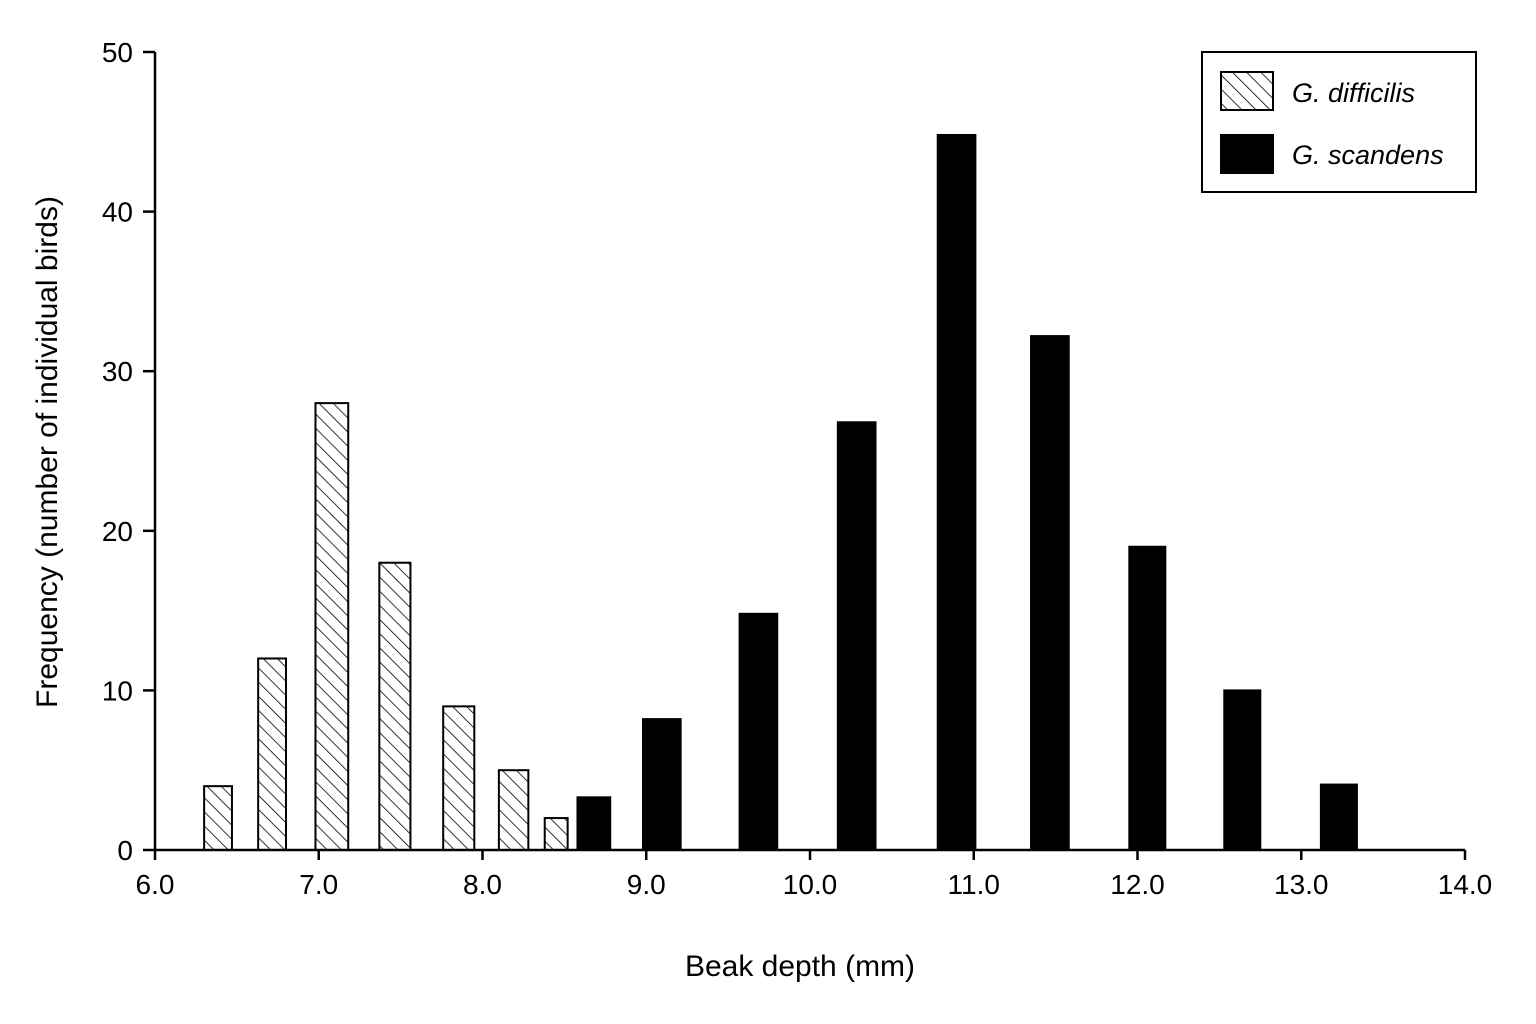  I want to click on x-tick-label: 9.0, so click(646, 884).